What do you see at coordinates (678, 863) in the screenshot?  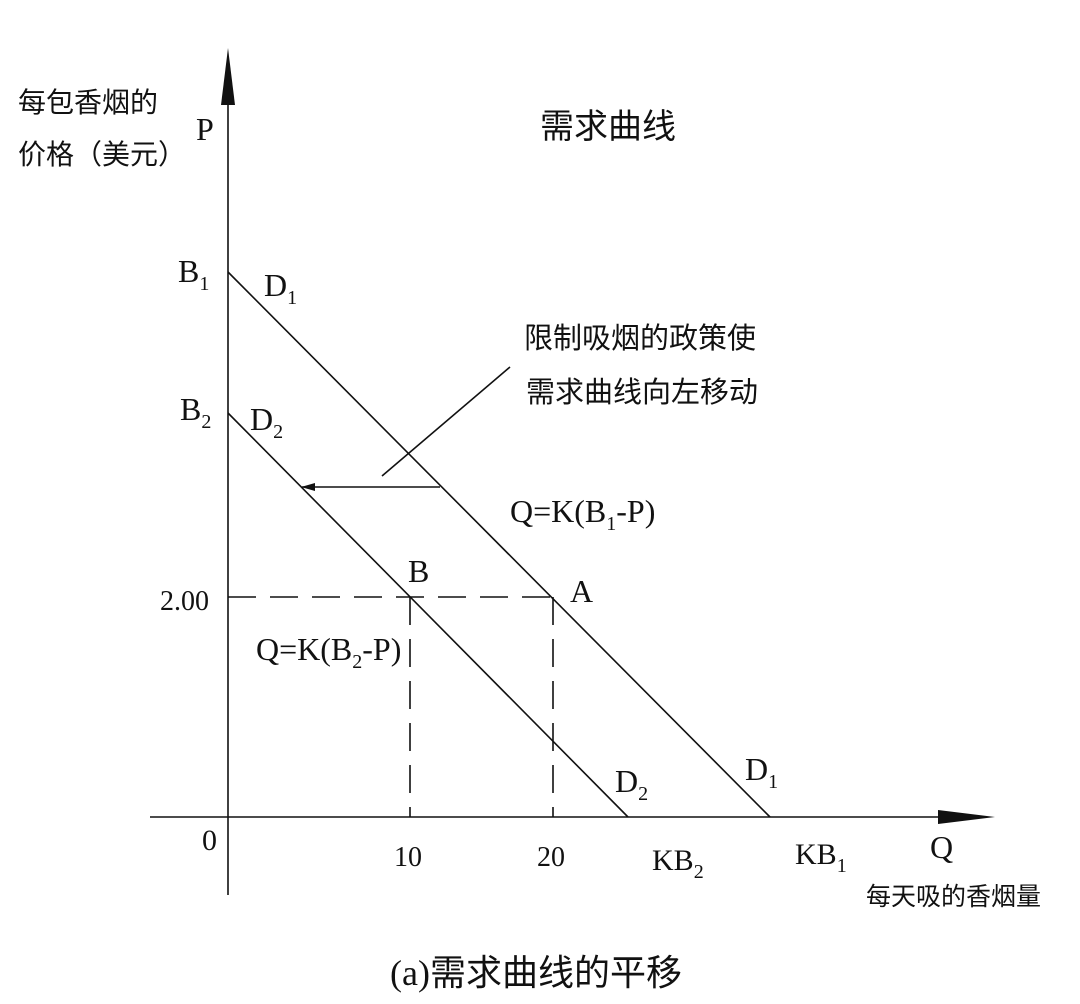 I see `kb2-label: KB2` at bounding box center [678, 863].